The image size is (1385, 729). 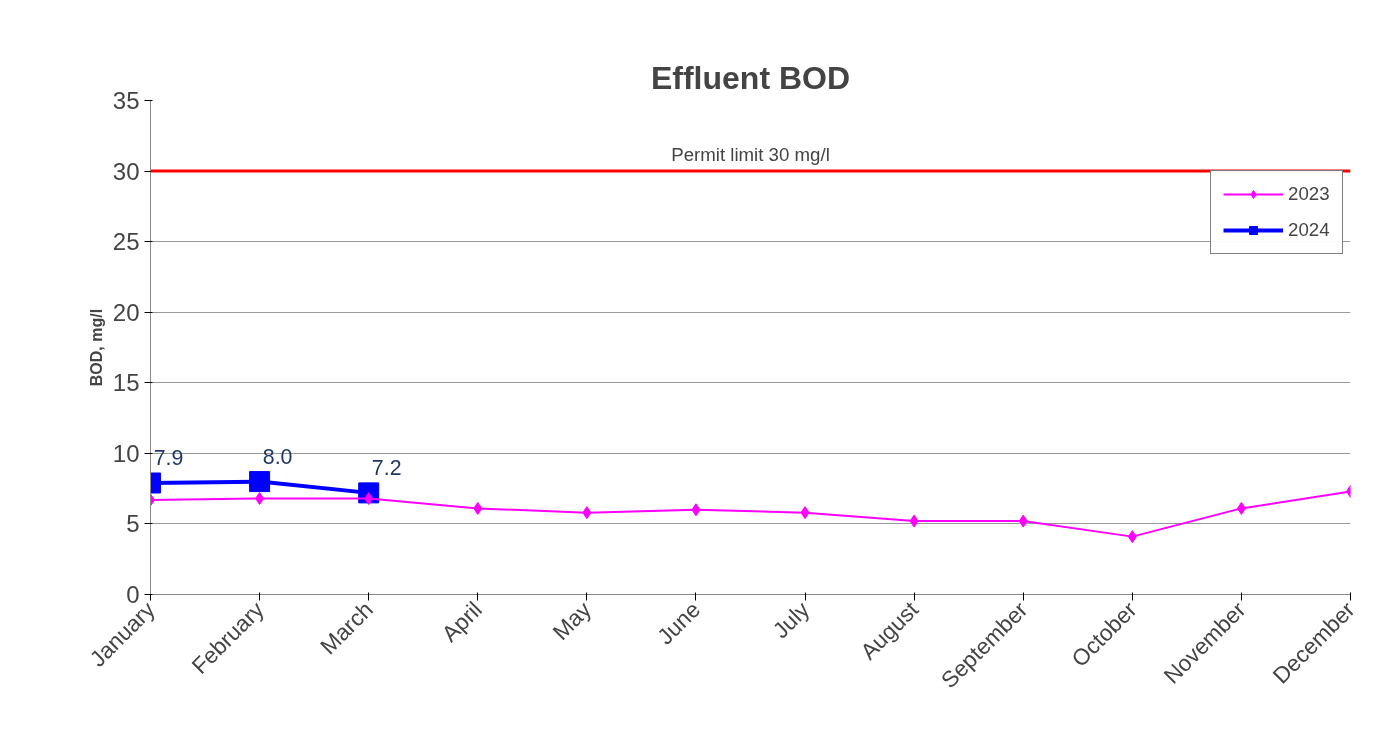 I want to click on data-label: 7.9, so click(x=168, y=458).